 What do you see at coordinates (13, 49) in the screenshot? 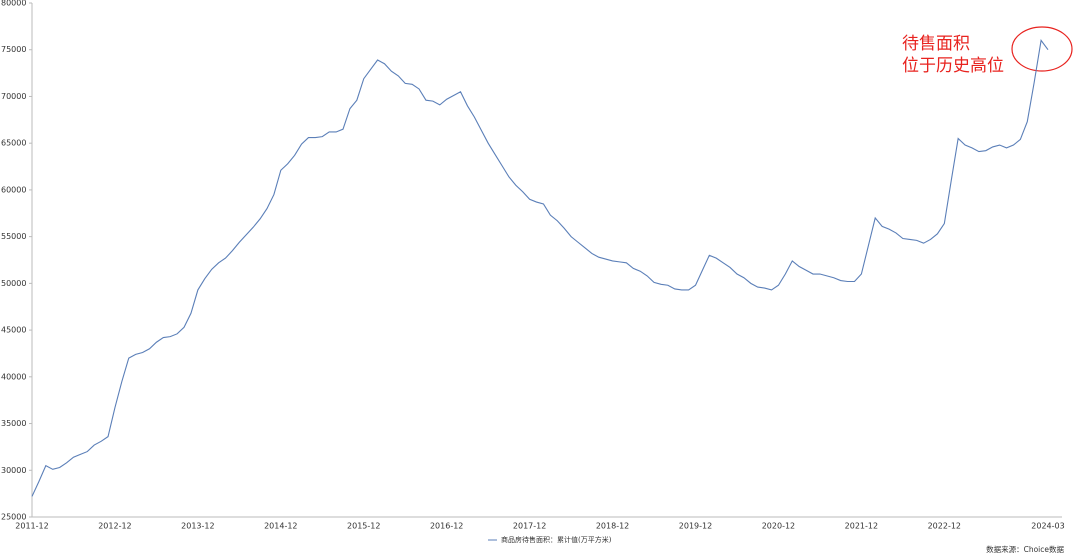
I see `y-tick-label: 75000` at bounding box center [13, 49].